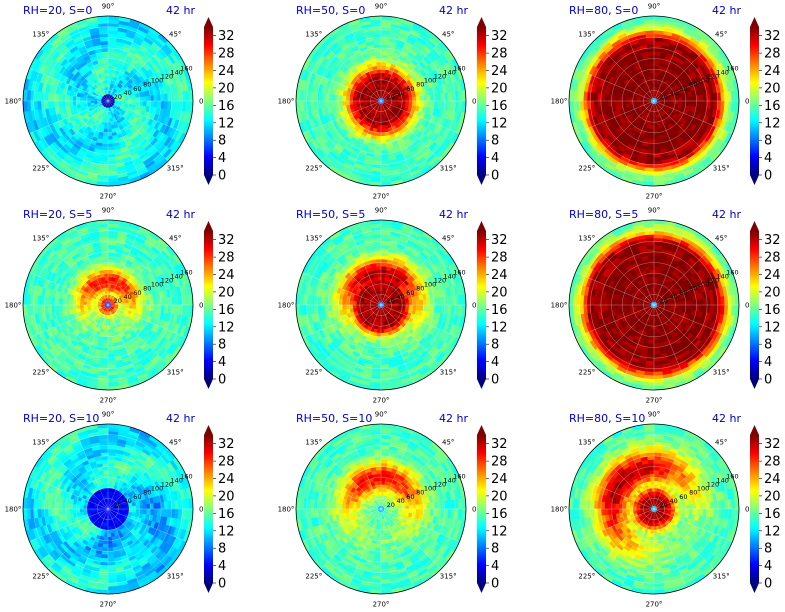 The width and height of the screenshot is (785, 612). Describe the element at coordinates (603, 10) in the screenshot. I see `panel-title: RH=80, S=0` at that location.